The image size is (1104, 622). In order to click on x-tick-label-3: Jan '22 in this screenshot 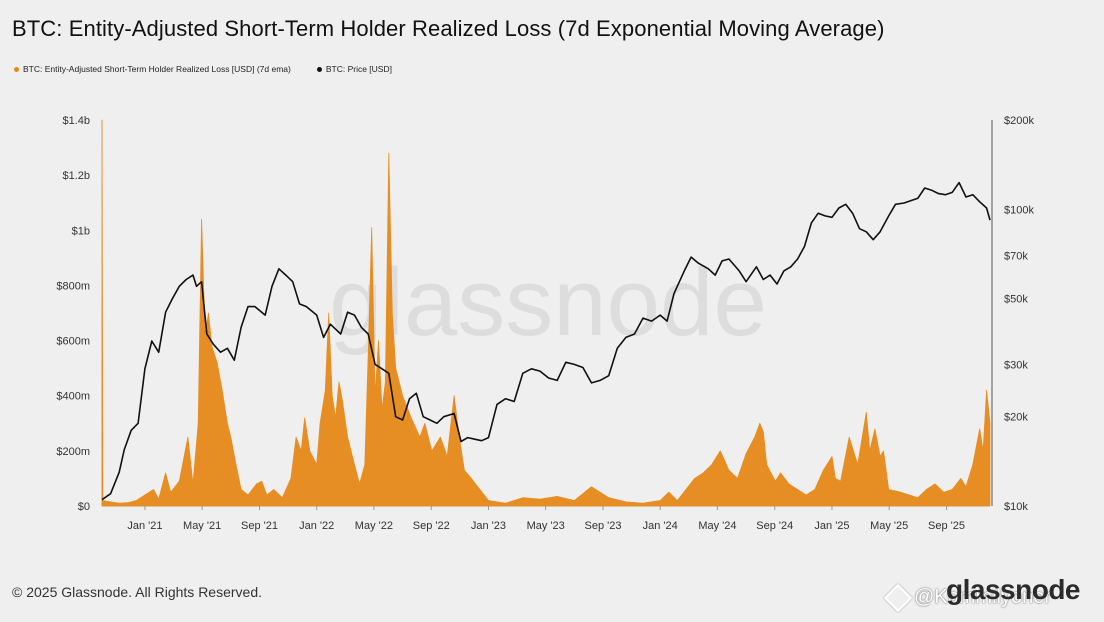, I will do `click(316, 526)`.